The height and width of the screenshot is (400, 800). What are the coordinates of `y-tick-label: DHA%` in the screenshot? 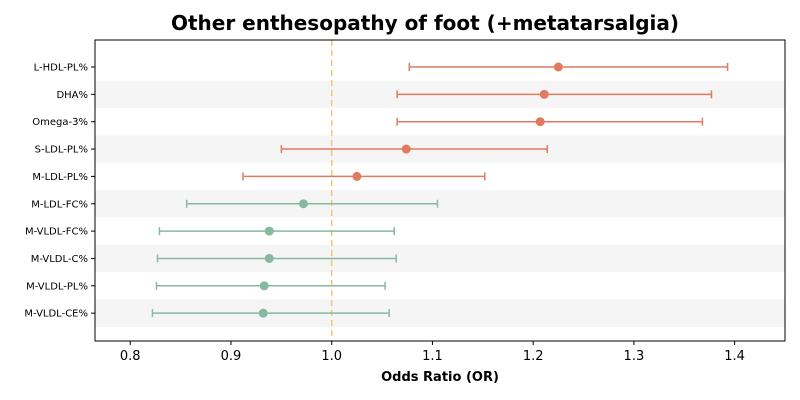 It's located at (72, 95).